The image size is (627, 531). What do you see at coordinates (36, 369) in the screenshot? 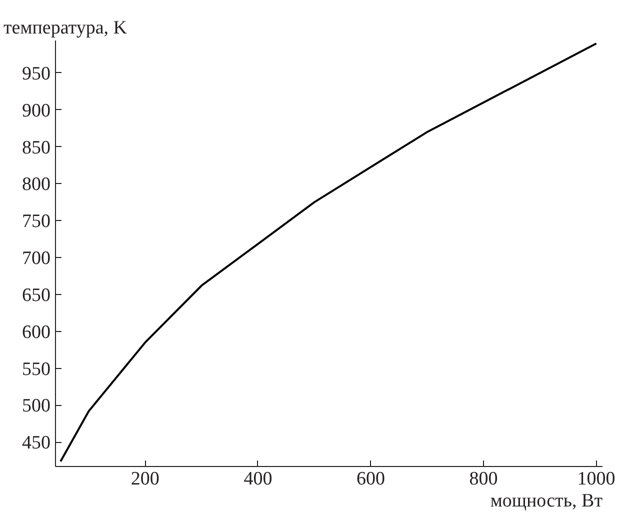
I see `y-tick-label: 550` at bounding box center [36, 369].